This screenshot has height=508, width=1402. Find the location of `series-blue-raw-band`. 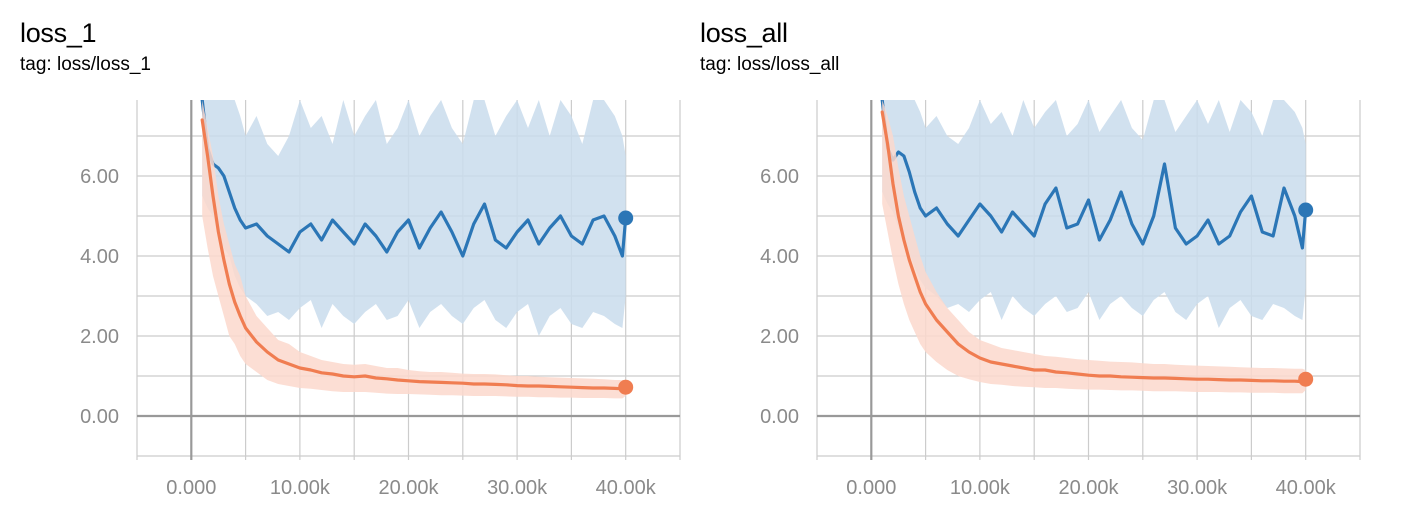

series-blue-raw-band is located at coordinates (414, 218).